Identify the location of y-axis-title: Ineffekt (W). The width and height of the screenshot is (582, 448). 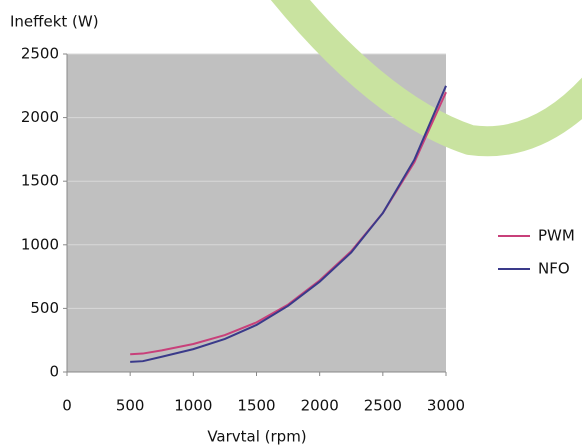
(54, 22).